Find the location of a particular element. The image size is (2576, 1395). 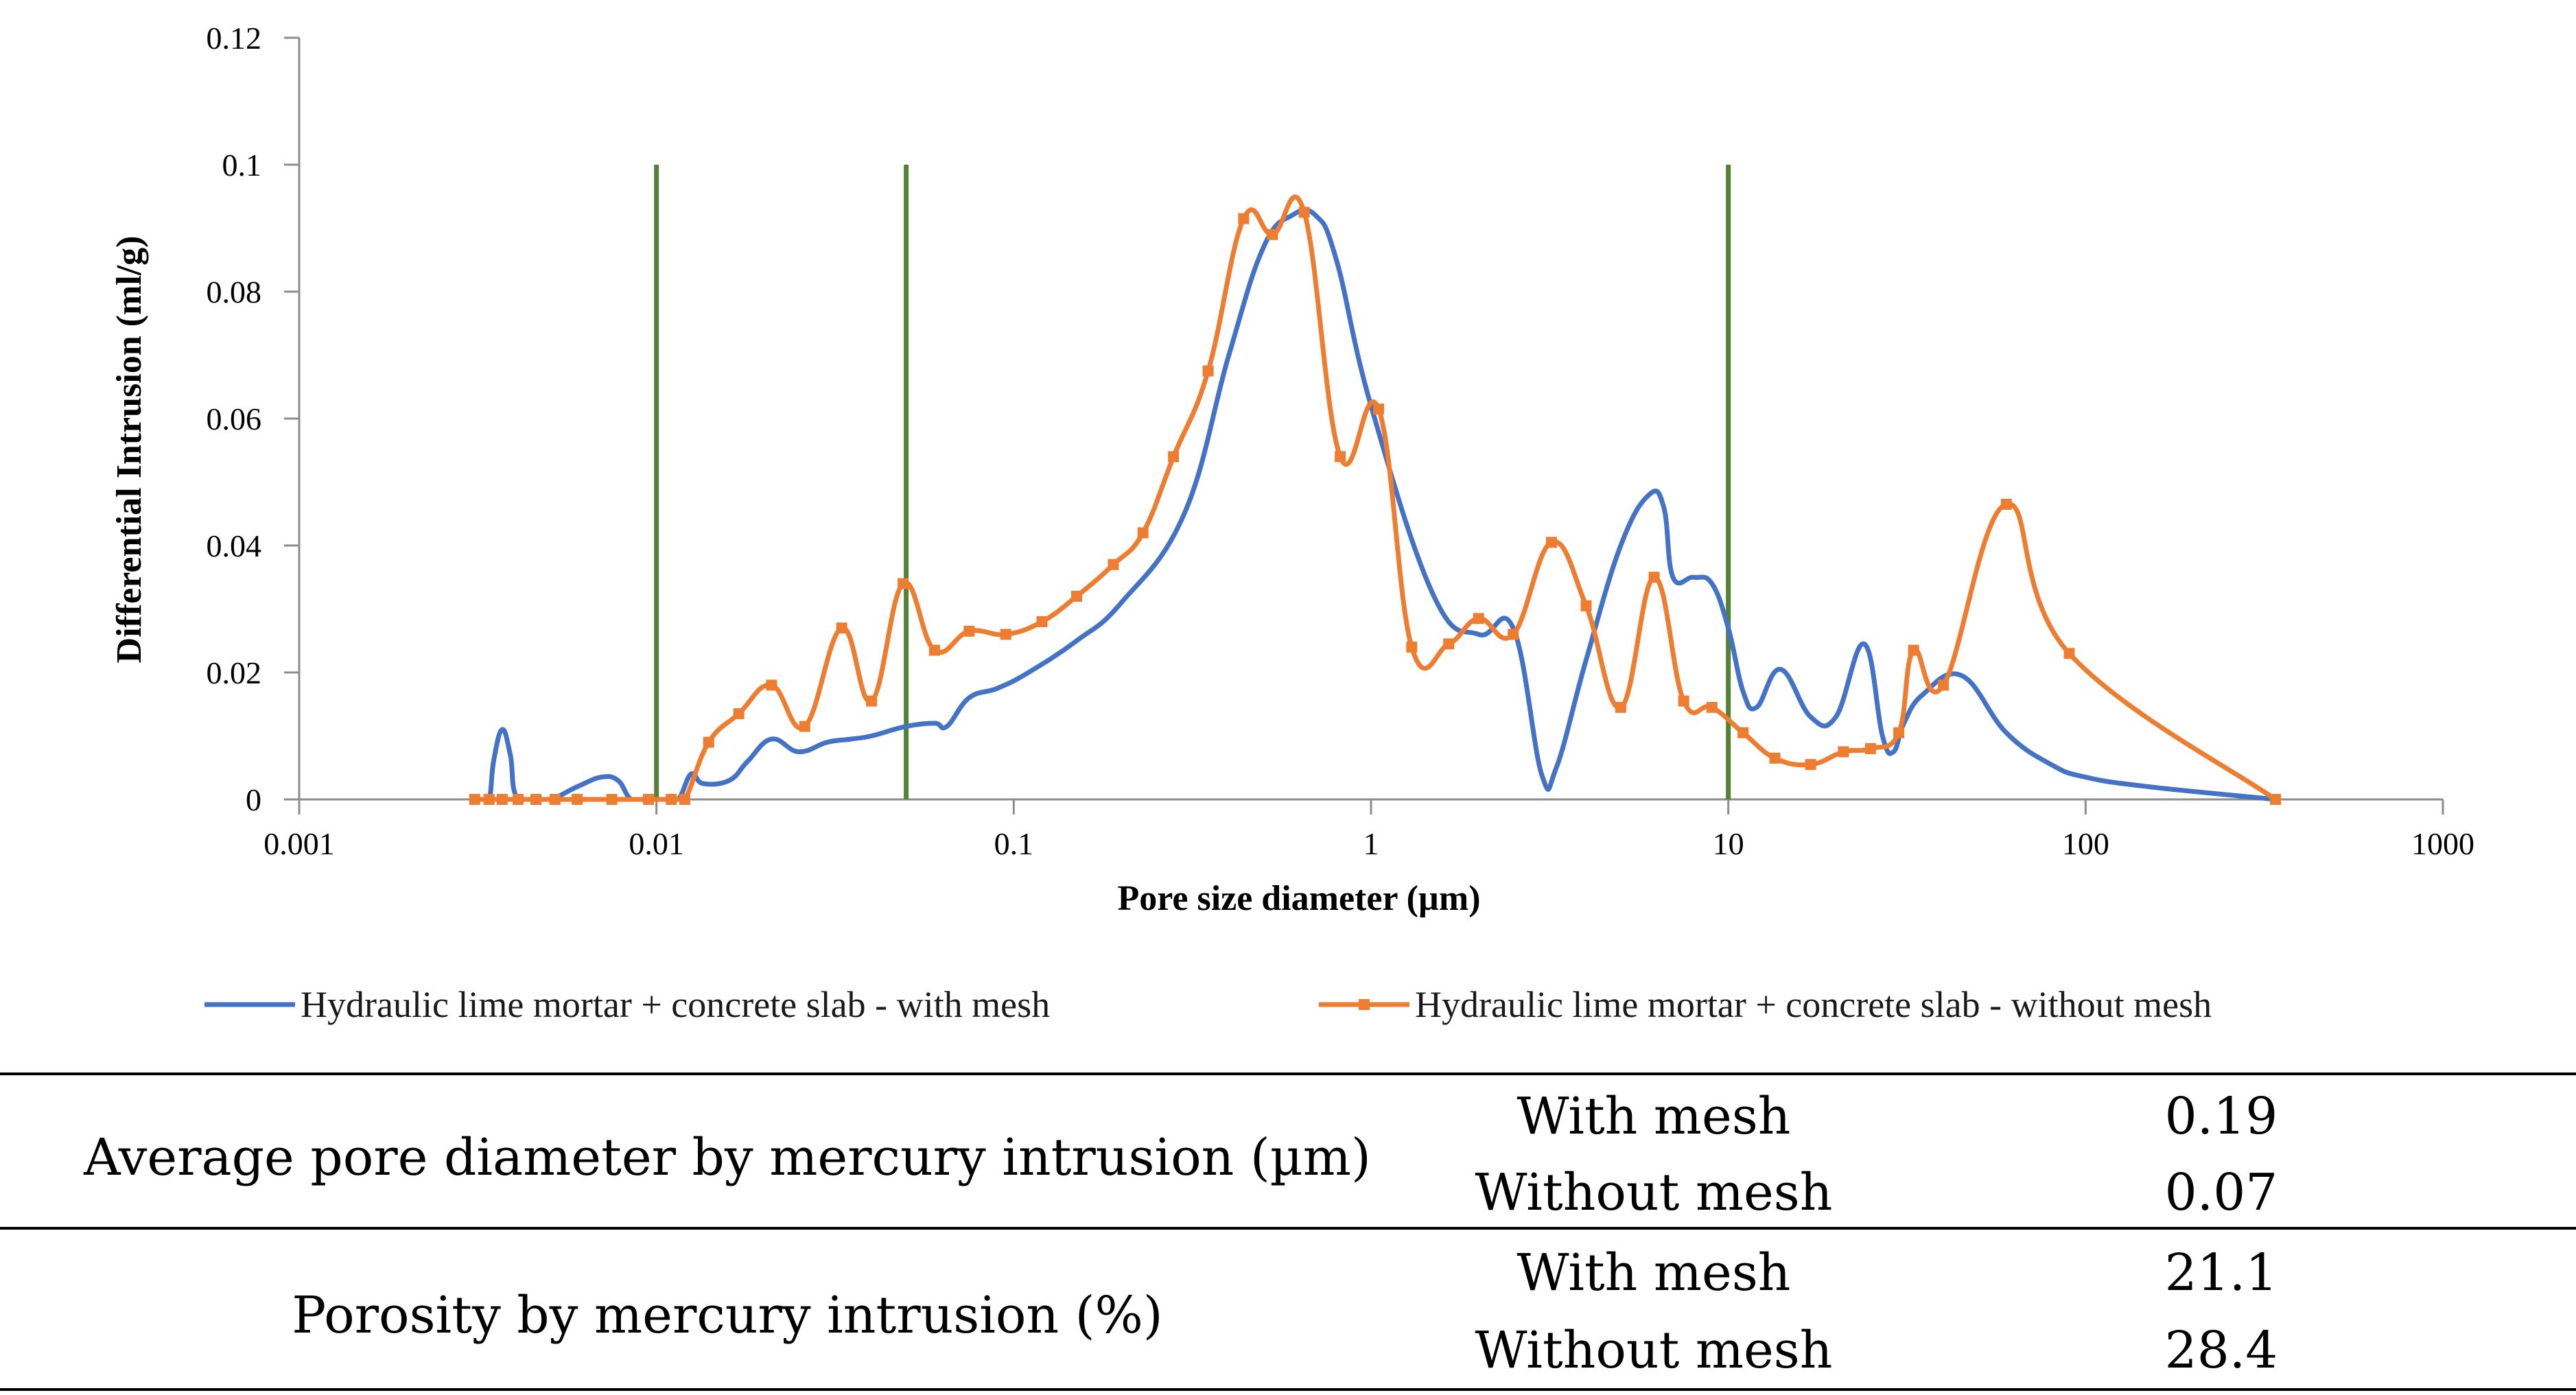

y-tick-label: 0 is located at coordinates (253, 799).